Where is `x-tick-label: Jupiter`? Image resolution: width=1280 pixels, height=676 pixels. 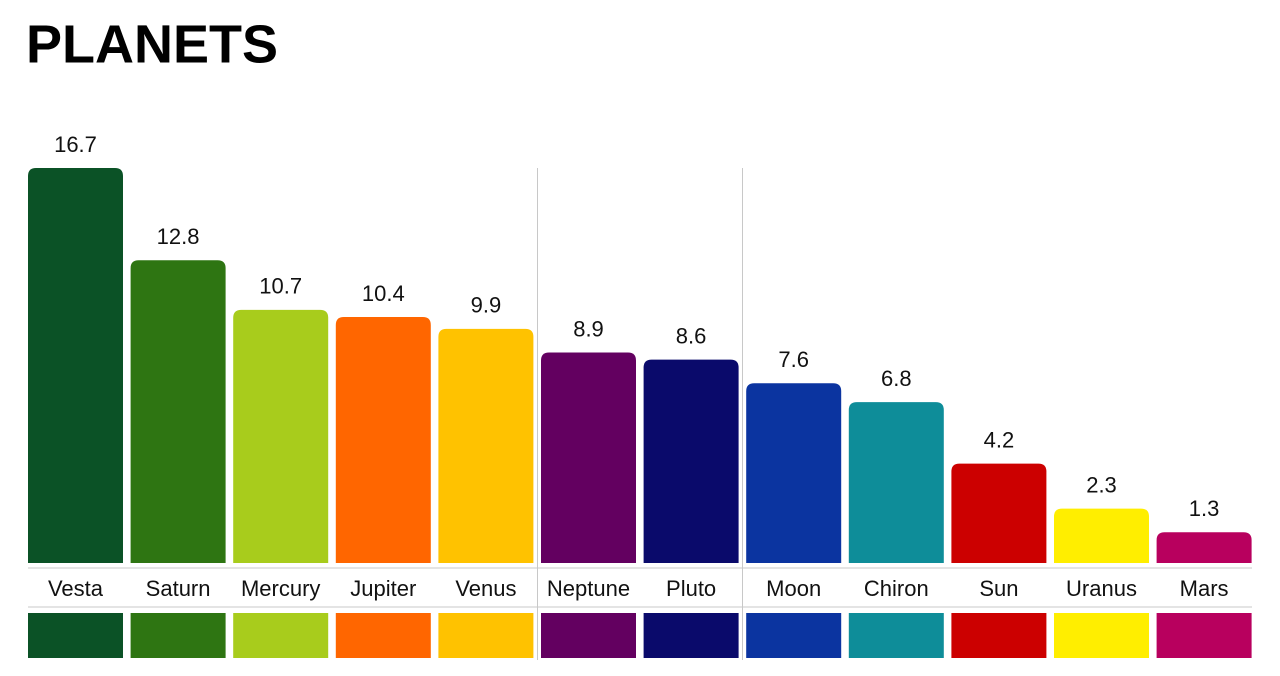 x-tick-label: Jupiter is located at coordinates (383, 588).